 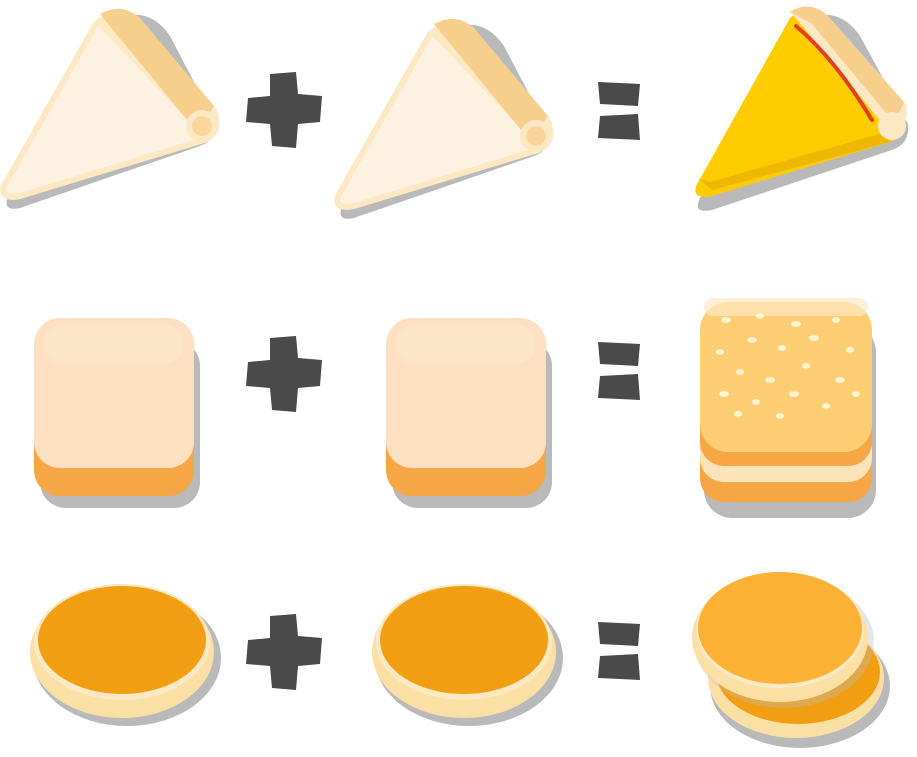 I want to click on cheese-pizza-slice-icon, so click(x=801, y=107).